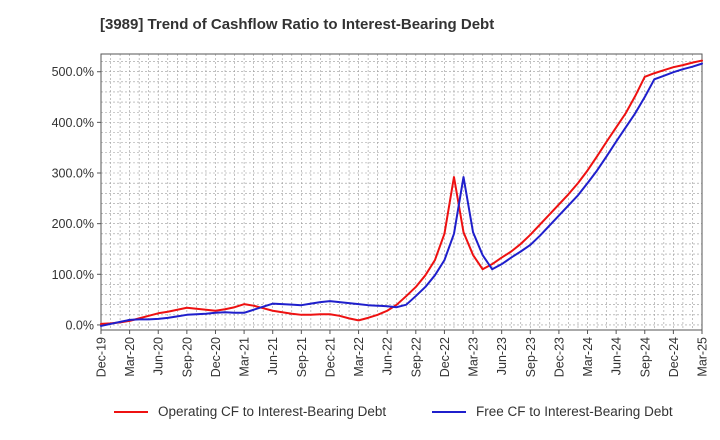 The image size is (720, 440). What do you see at coordinates (216, 357) in the screenshot?
I see `x-tick-label: Dec-20` at bounding box center [216, 357].